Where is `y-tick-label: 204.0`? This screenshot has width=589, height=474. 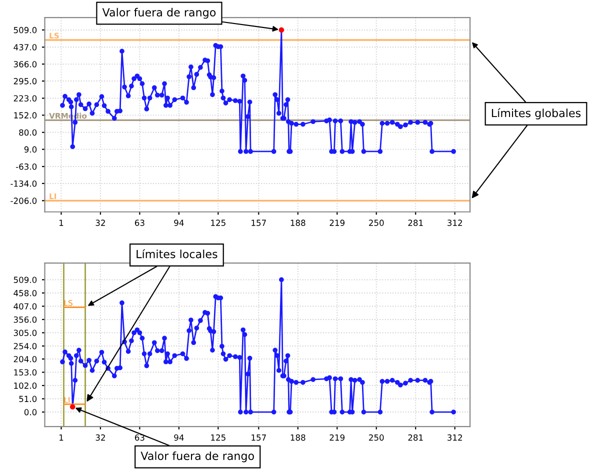 y-tick-label: 204.0 is located at coordinates (25, 359).